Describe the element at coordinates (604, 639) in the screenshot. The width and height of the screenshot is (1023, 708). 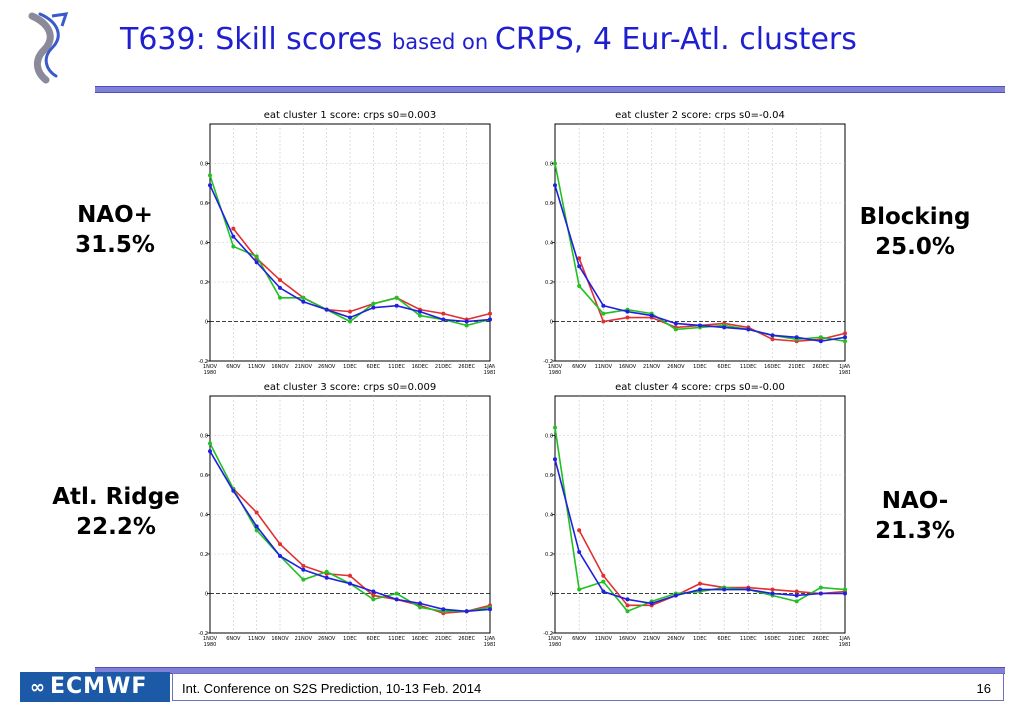
I see `x-tick-label: 11NOV` at that location.